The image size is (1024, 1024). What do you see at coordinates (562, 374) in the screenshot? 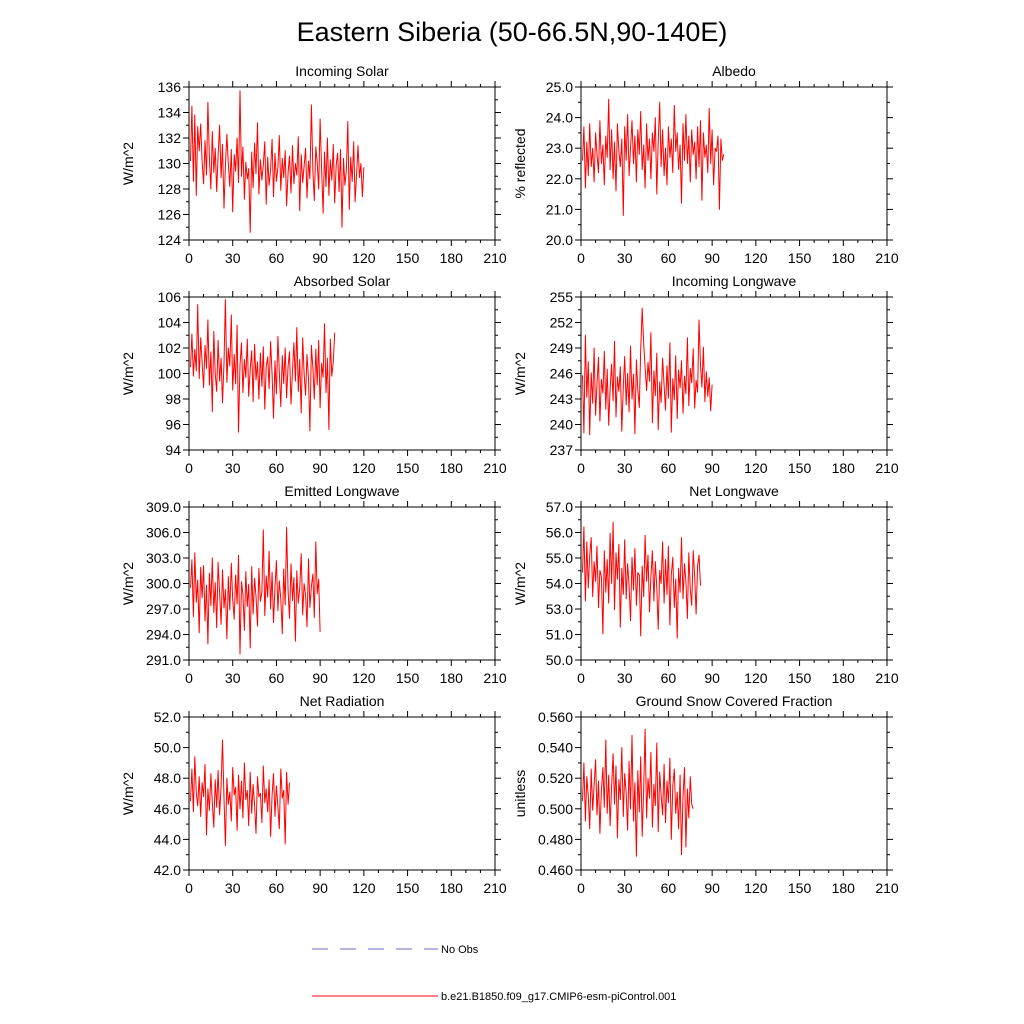
I see `y-tick-label: 246` at bounding box center [562, 374].